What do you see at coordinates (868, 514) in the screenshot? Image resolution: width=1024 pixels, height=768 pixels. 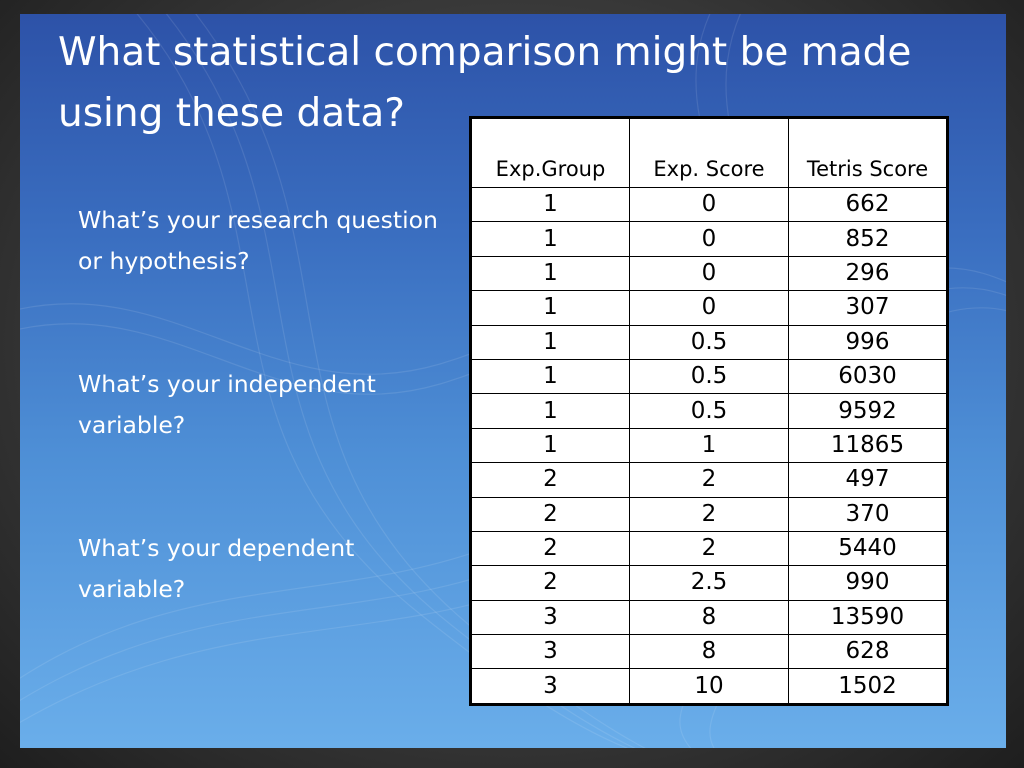 I see `cell-tetris-score: 370` at bounding box center [868, 514].